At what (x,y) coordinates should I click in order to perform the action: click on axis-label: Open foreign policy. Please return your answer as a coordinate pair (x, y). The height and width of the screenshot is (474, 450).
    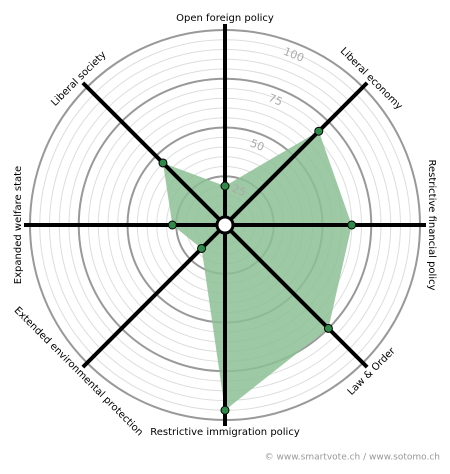
    Looking at the image, I should click on (225, 18).